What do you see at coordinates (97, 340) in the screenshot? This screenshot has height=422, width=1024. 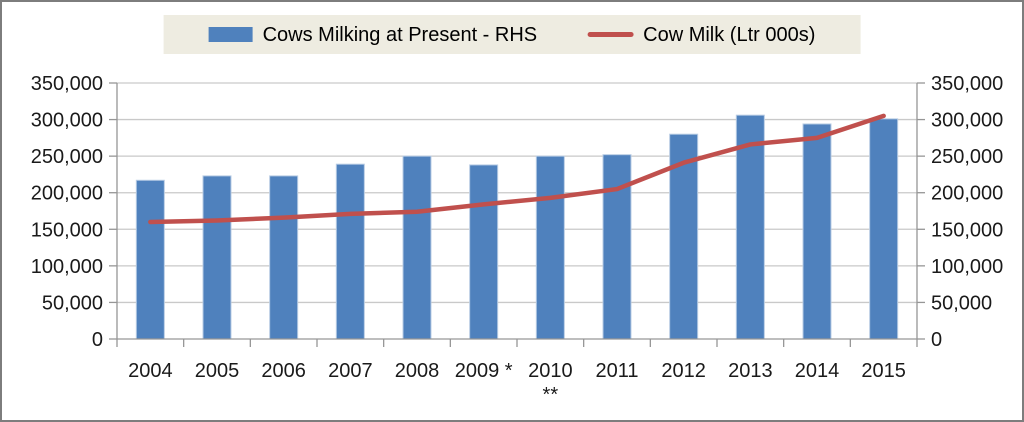 I see `y-axis-label-left: 0` at bounding box center [97, 340].